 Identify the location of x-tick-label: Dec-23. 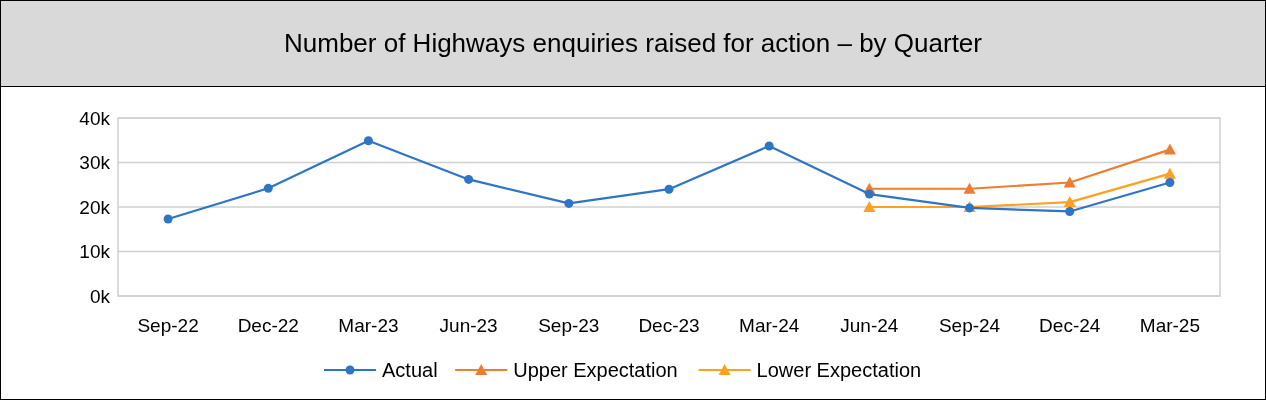
(669, 325).